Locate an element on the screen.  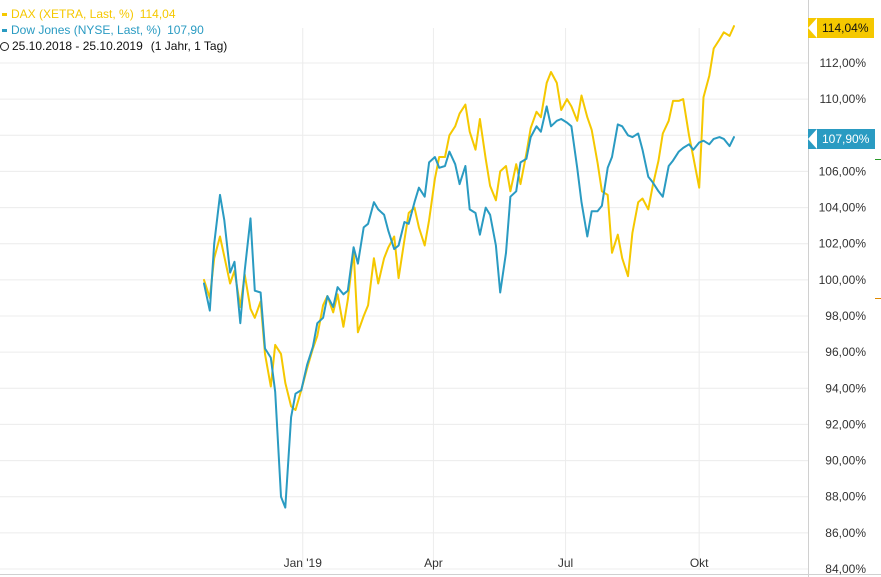
y-tick-label: 98,00% is located at coordinates (845, 316).